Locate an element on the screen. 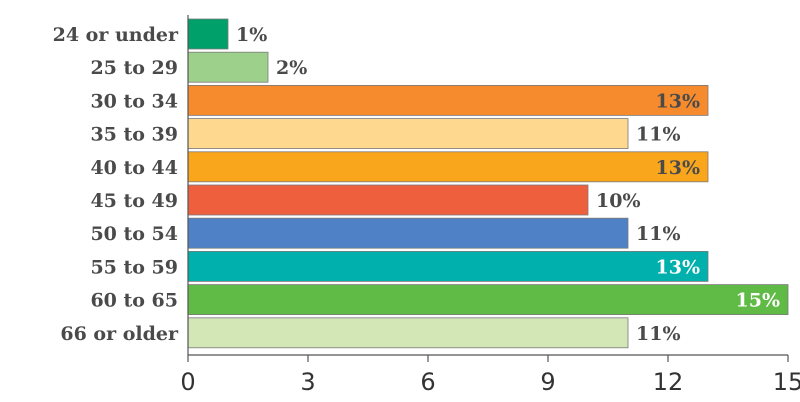 This screenshot has width=800, height=402. x-tick-label-2: 6 is located at coordinates (427, 382).